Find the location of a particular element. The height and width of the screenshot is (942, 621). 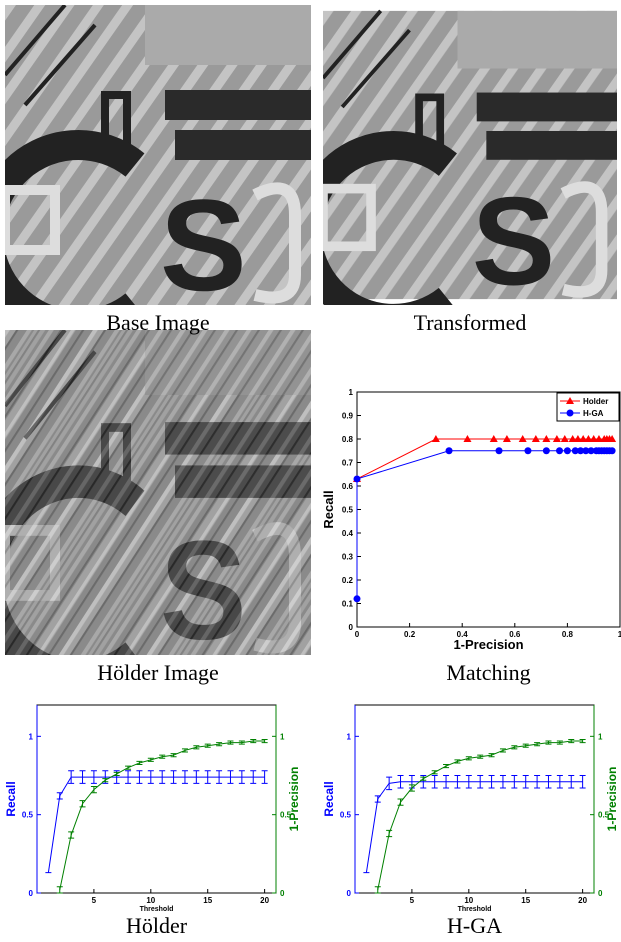

x-tick-label: 15 is located at coordinates (207, 900).